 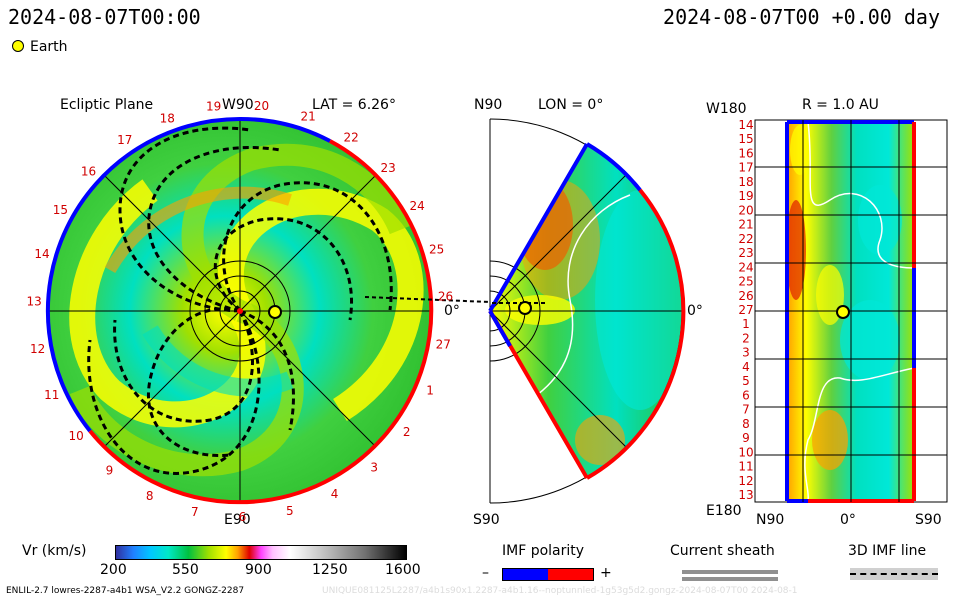 What do you see at coordinates (18, 46) in the screenshot?
I see `earth-marker-icon` at bounding box center [18, 46].